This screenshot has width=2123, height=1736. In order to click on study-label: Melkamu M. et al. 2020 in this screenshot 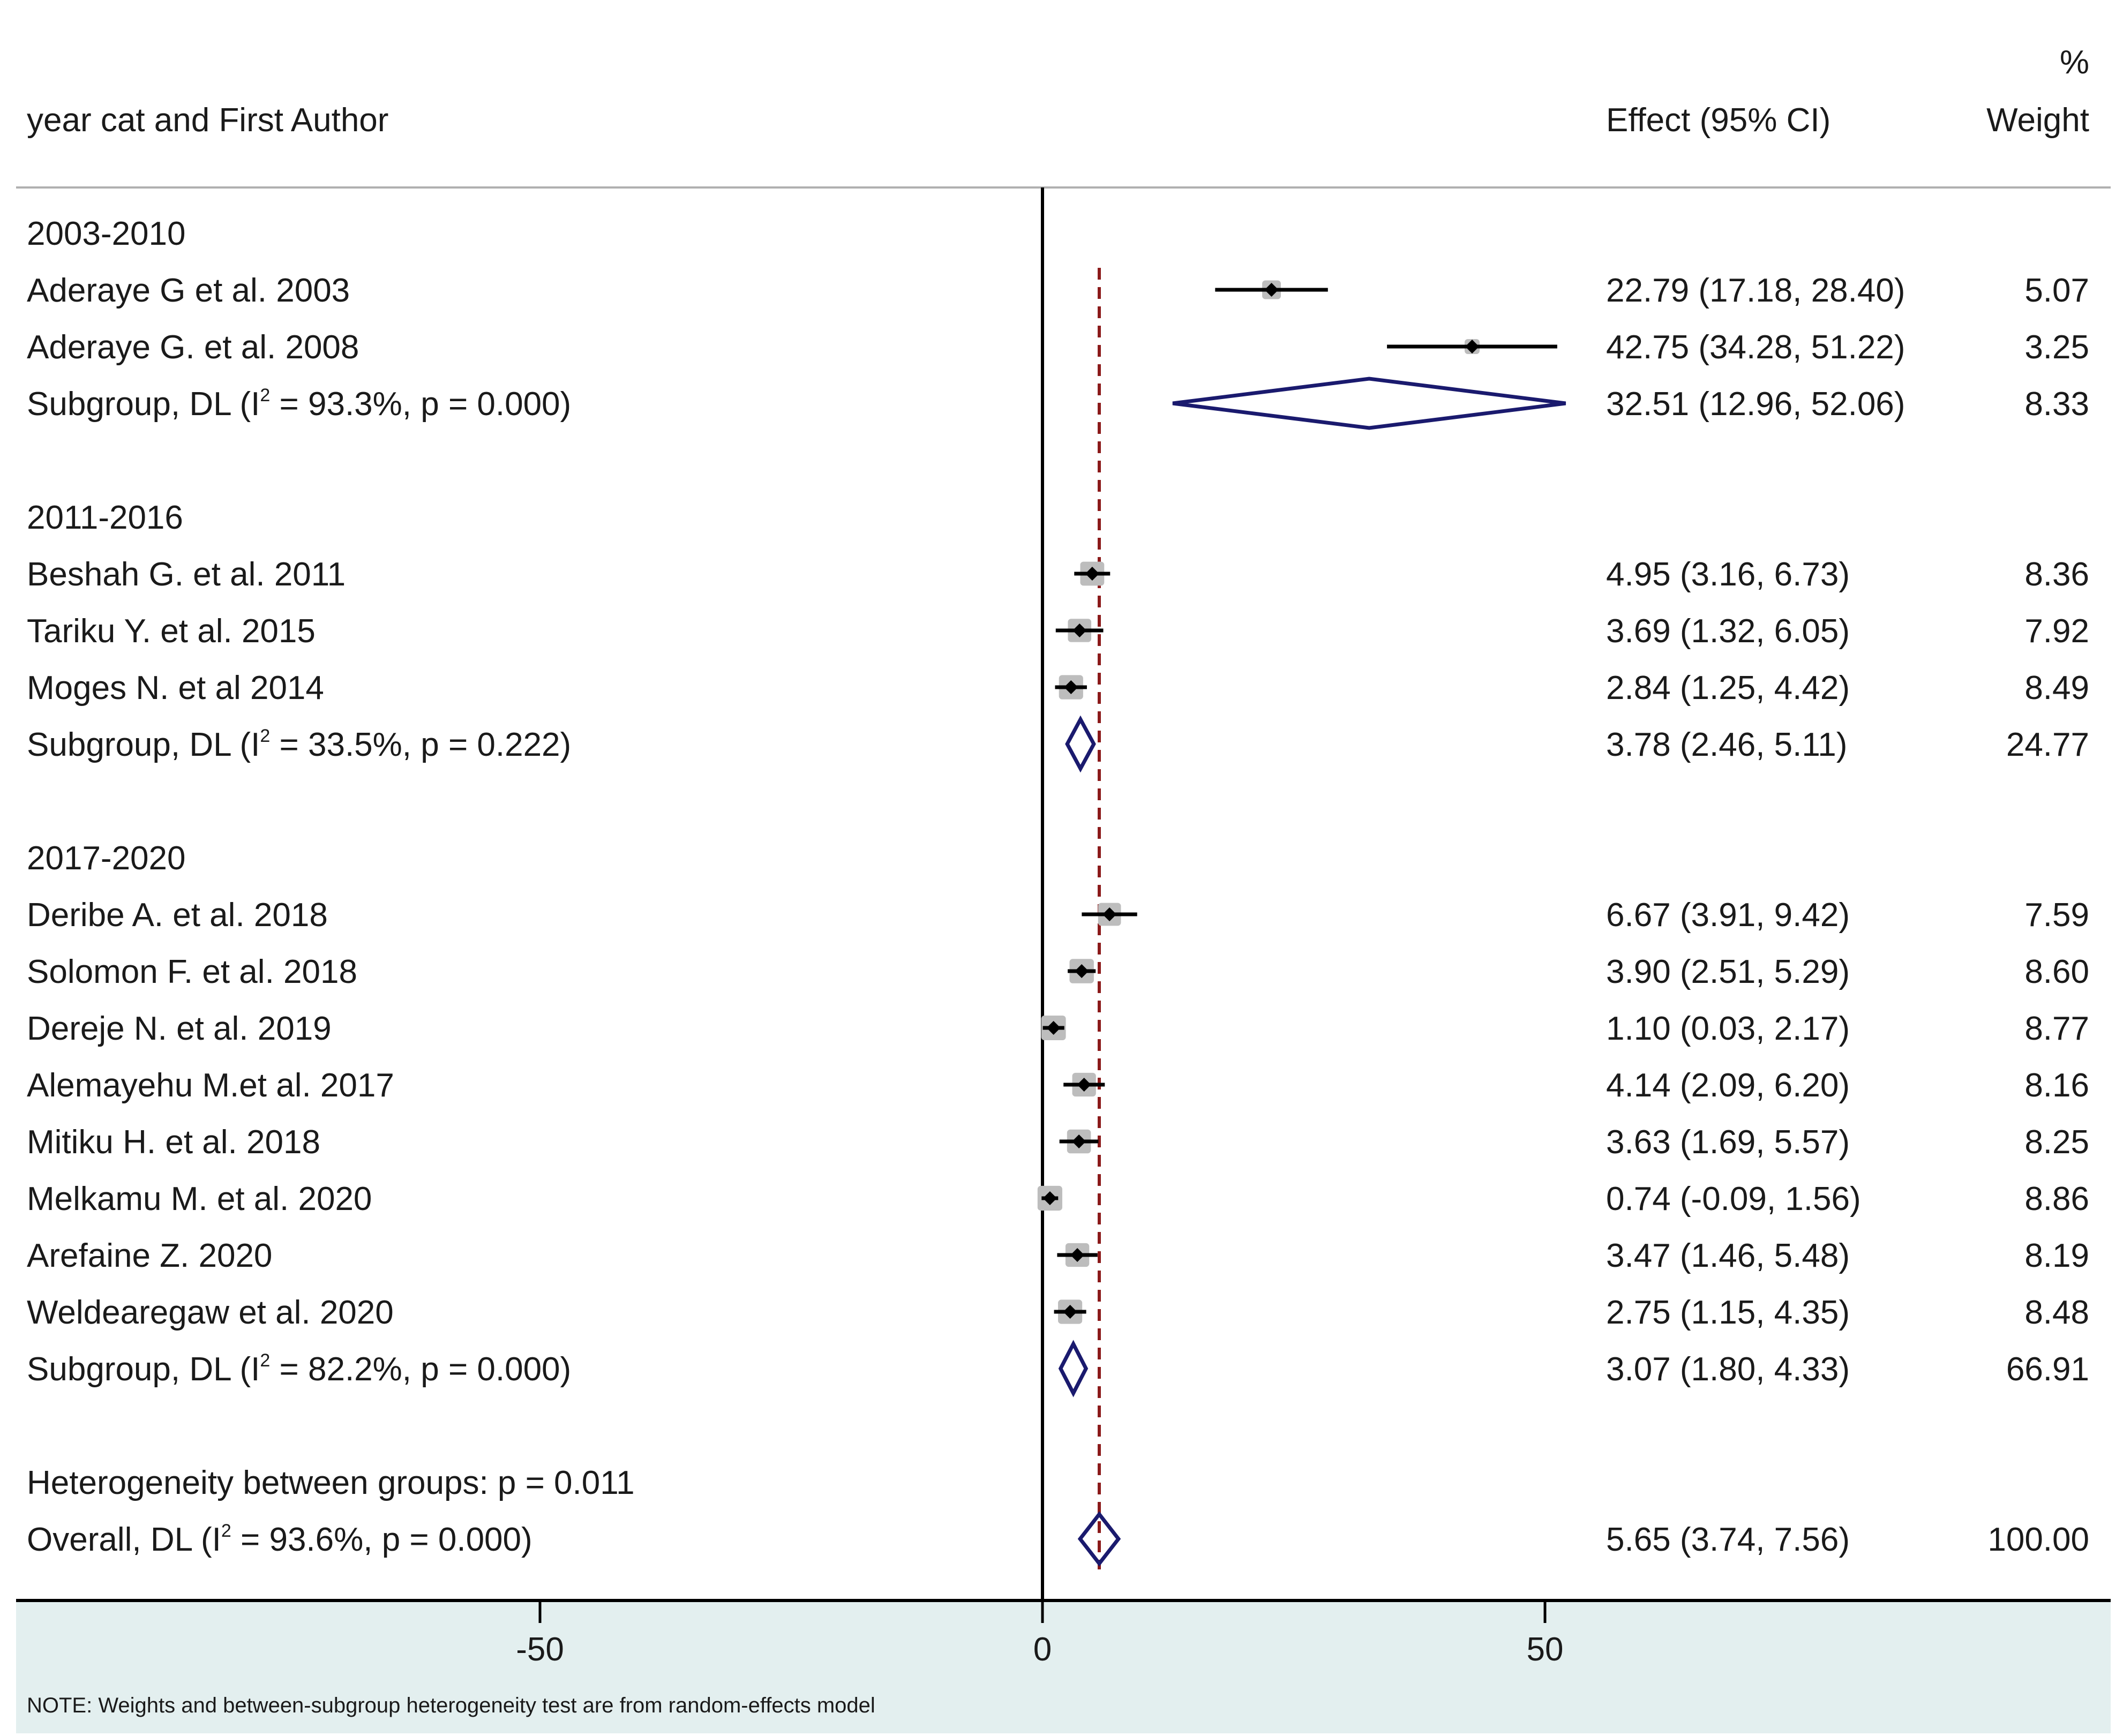, I will do `click(199, 1200)`.